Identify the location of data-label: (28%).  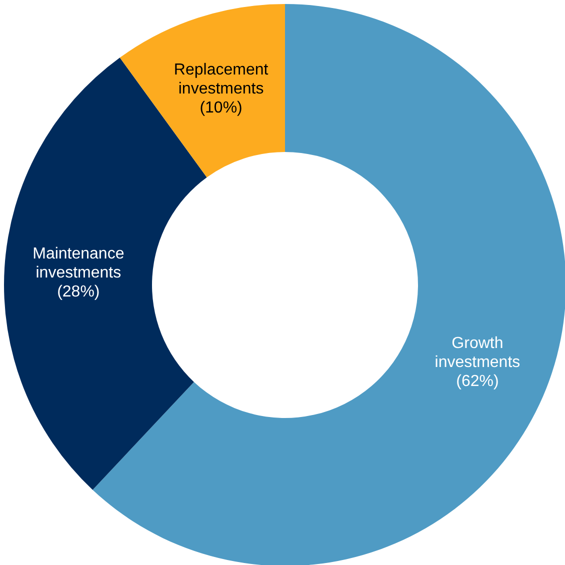
(78, 292).